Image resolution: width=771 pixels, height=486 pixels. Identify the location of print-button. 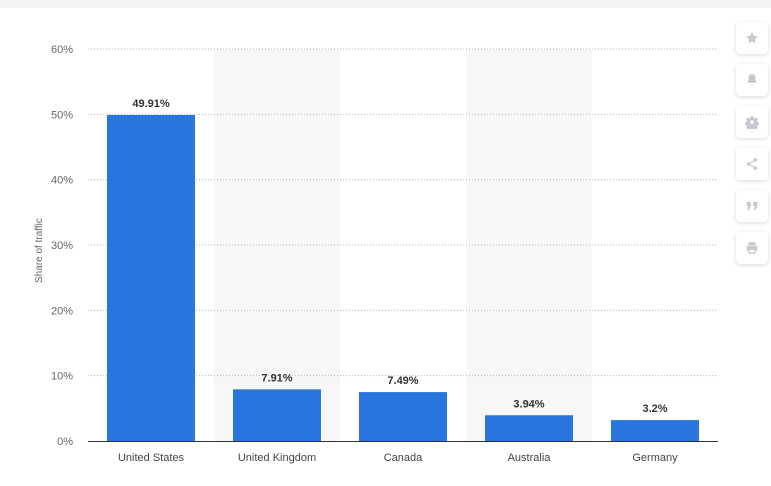
(752, 248).